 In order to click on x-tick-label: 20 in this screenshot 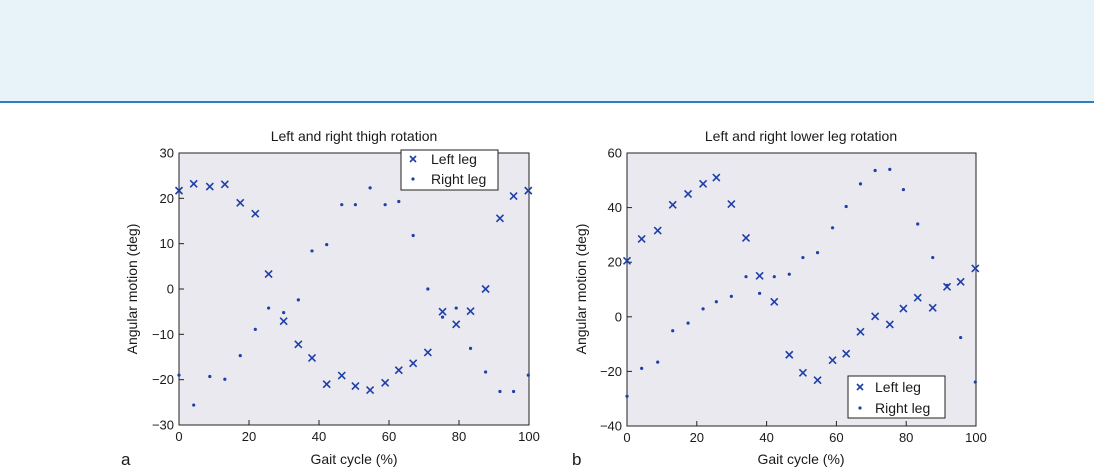, I will do `click(697, 437)`.